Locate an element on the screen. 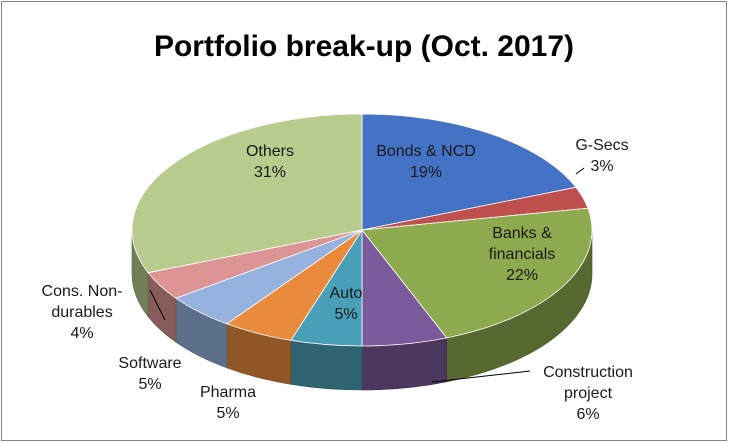  slice-label-others: Others 31% is located at coordinates (270, 162).